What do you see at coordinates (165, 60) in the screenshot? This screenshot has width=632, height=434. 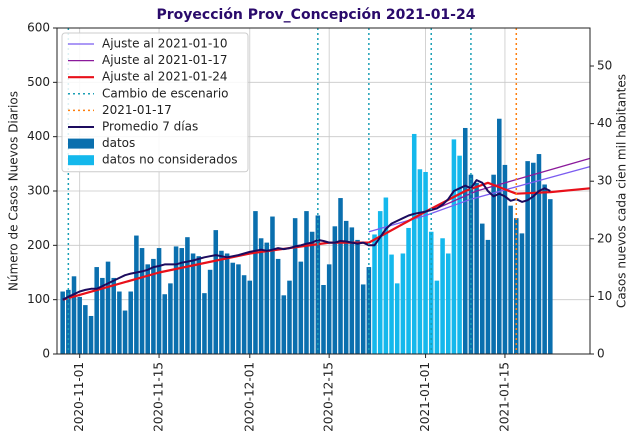 I see `legend-label: Ajuste al 2021-01-17` at bounding box center [165, 60].